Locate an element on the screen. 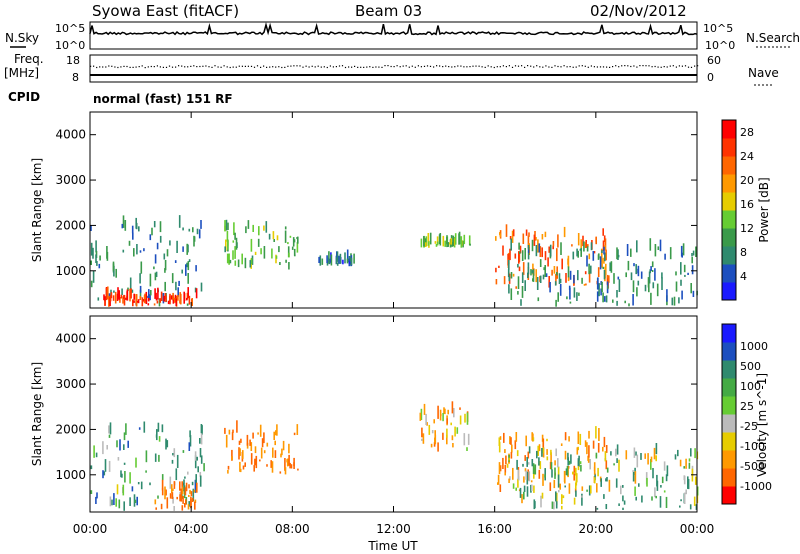 This screenshot has height=554, width=800. nsearch-tick-high: 10^5 is located at coordinates (718, 28).